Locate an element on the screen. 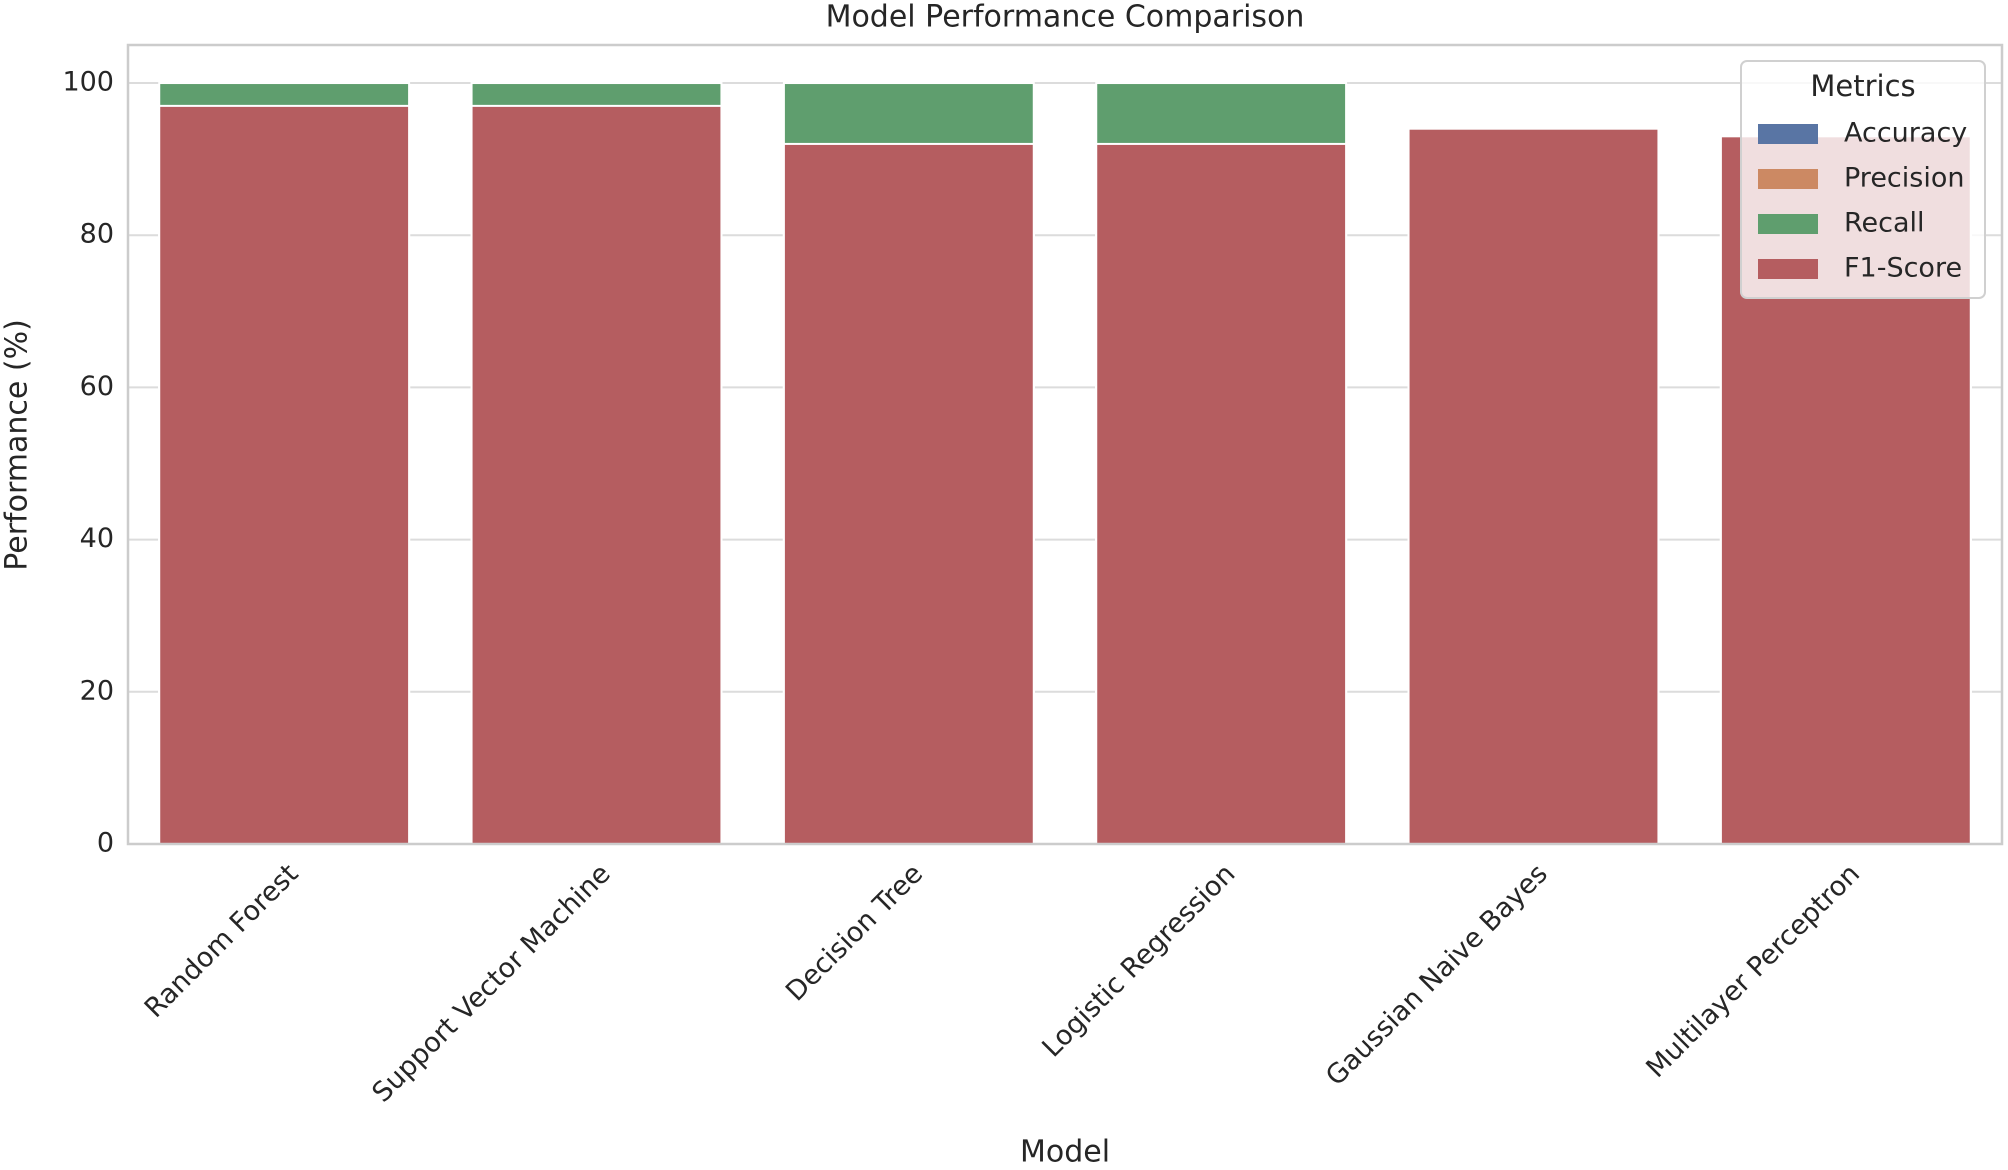  y-tick-label: 80 is located at coordinates (97, 234).